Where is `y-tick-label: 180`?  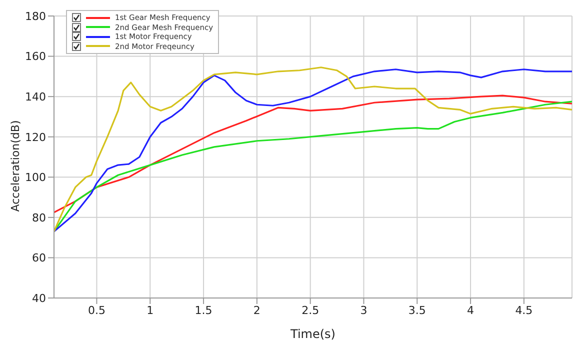
y-tick-label: 180 is located at coordinates (35, 16).